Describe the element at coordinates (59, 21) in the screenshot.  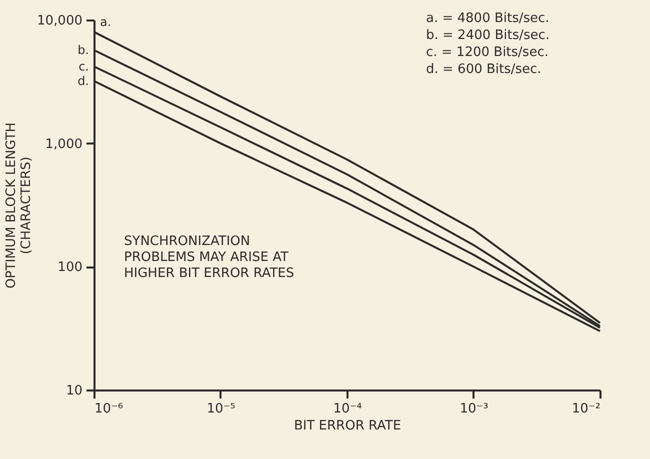
I see `y-tick-label: 10,000` at that location.